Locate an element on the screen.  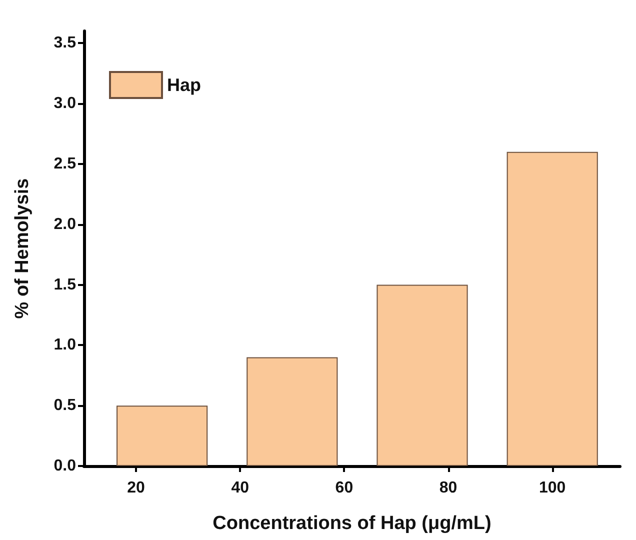
y-tick-label: 0.0 is located at coordinates (65, 466).